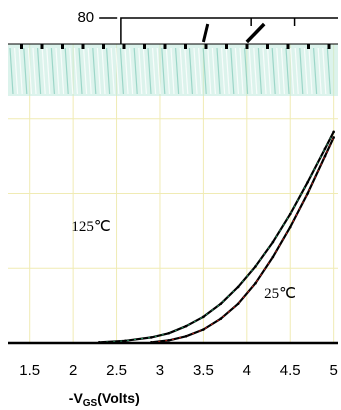 Image resolution: width=341 pixels, height=410 pixels. Describe the element at coordinates (29, 370) in the screenshot. I see `x-tick-label-0: 1.5` at that location.